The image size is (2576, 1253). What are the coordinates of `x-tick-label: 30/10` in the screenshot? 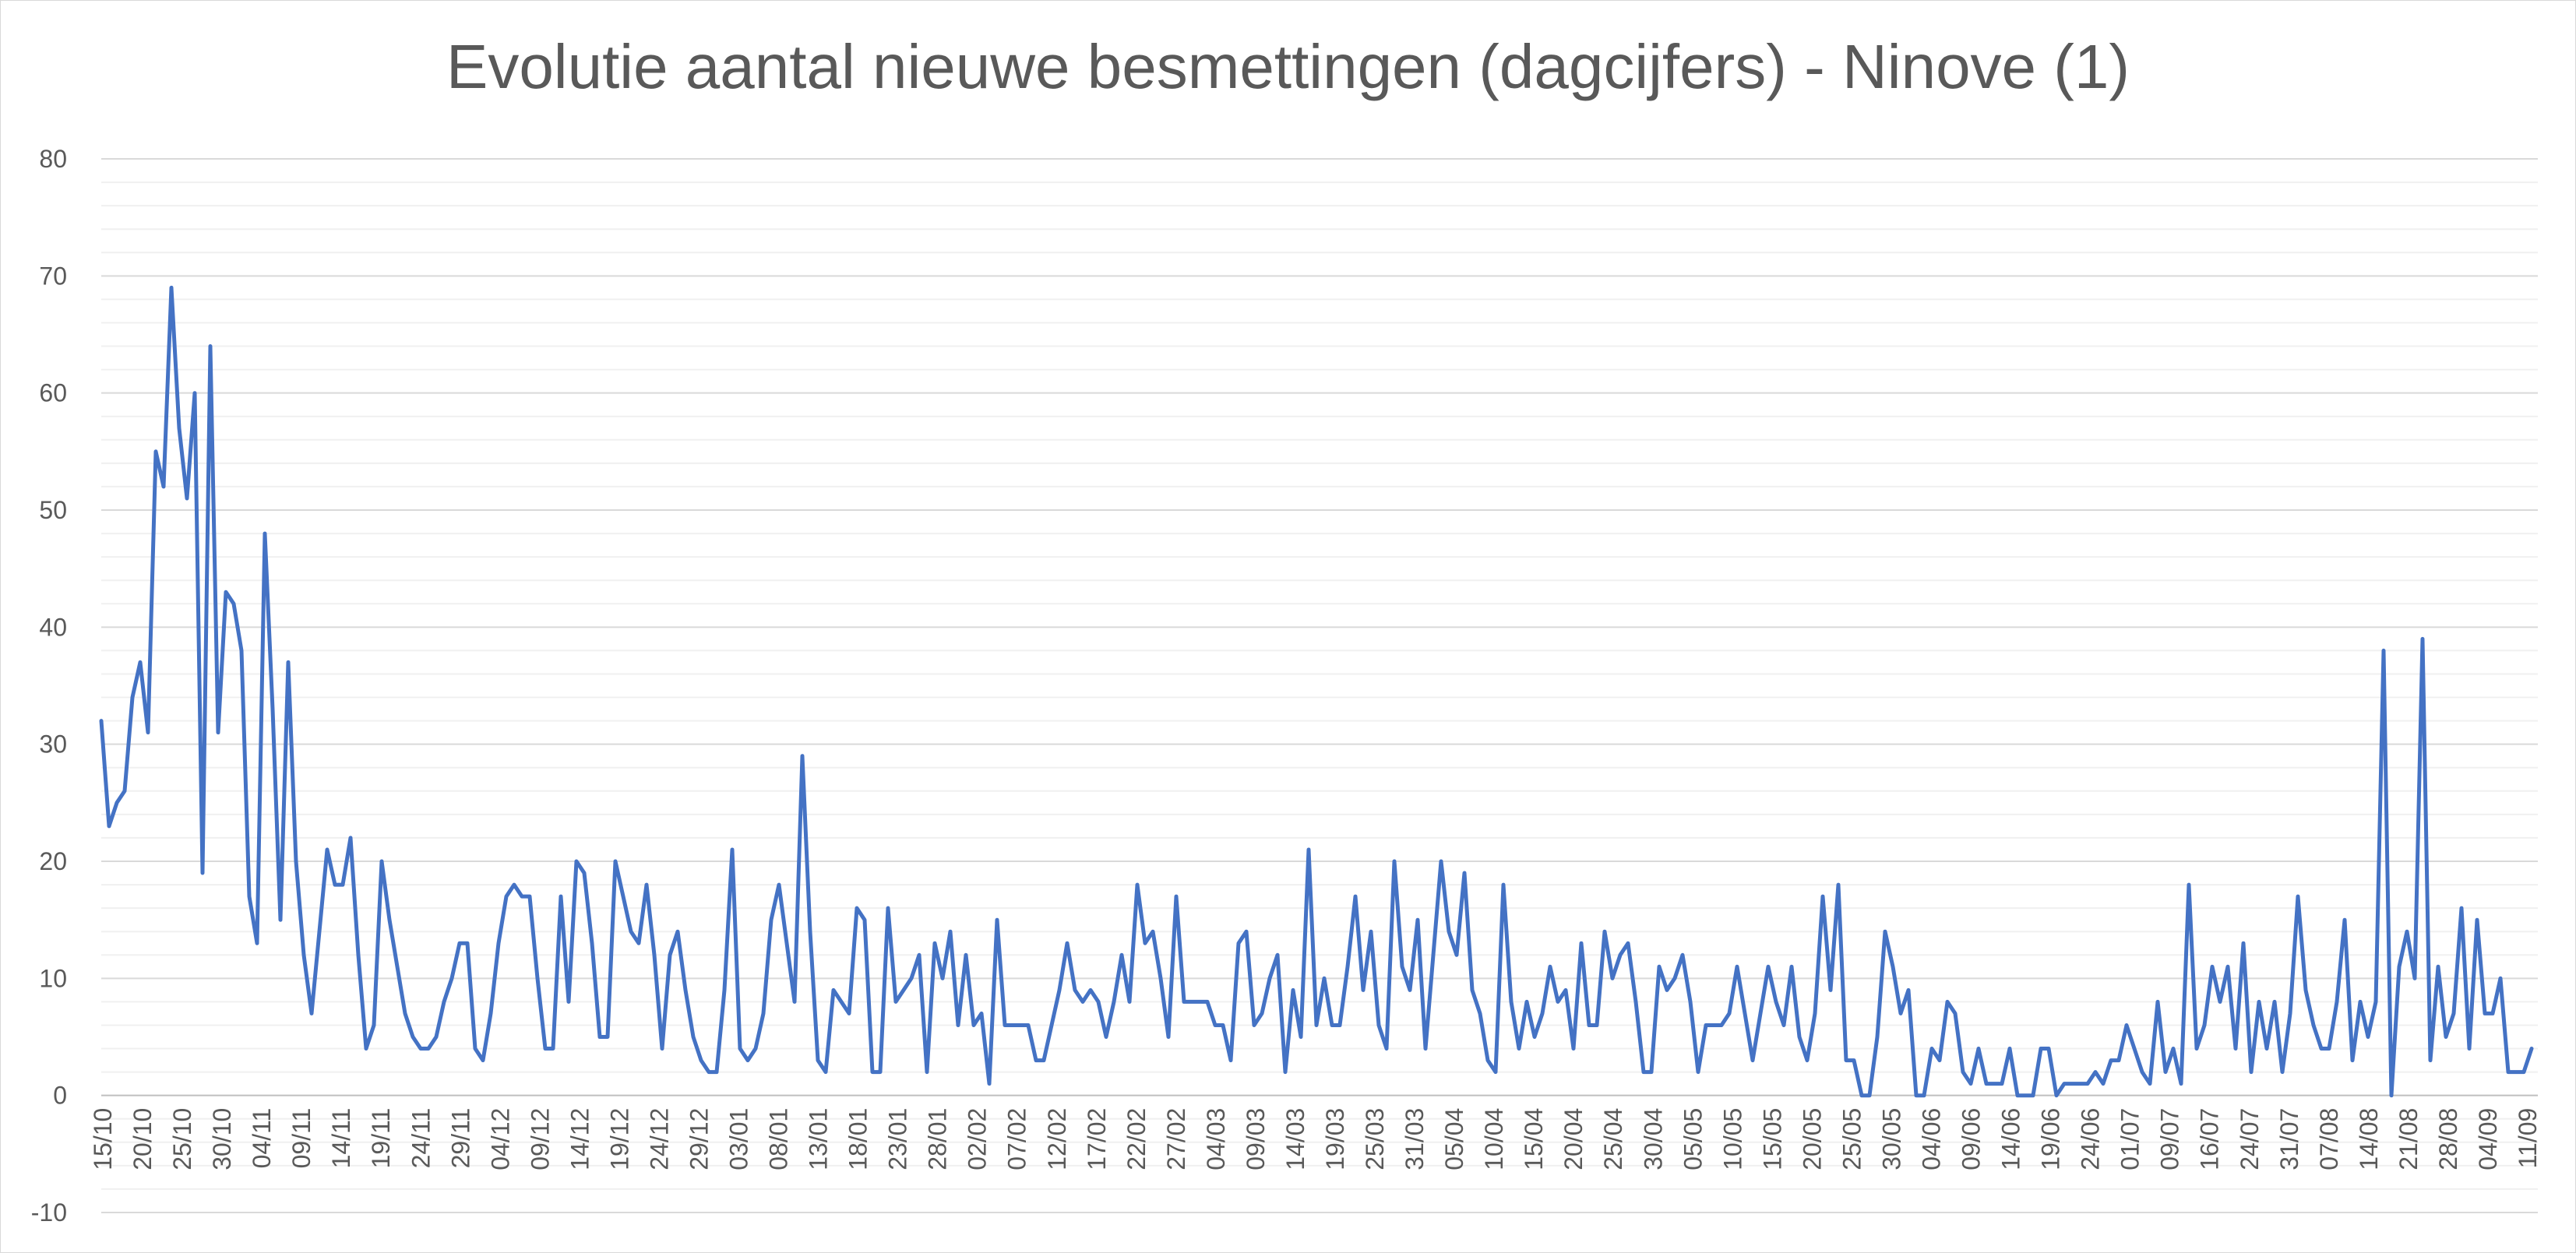 It's located at (222, 1139).